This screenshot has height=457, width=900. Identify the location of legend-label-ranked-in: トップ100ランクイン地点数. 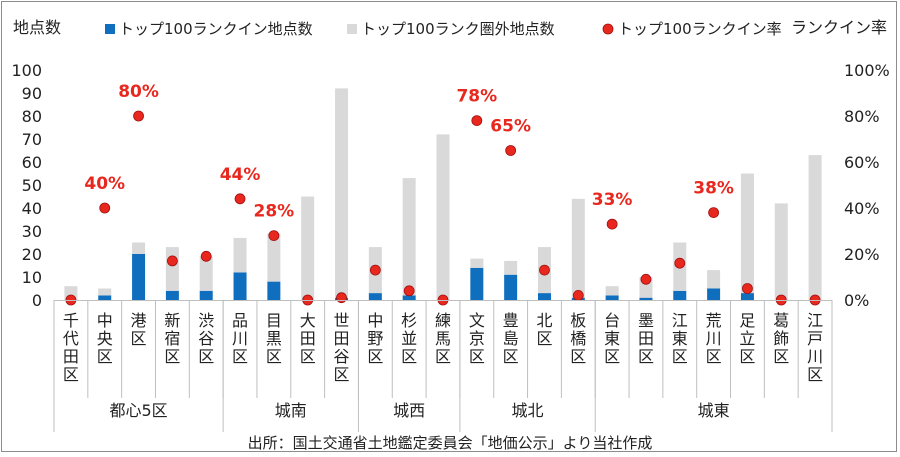
(216, 29).